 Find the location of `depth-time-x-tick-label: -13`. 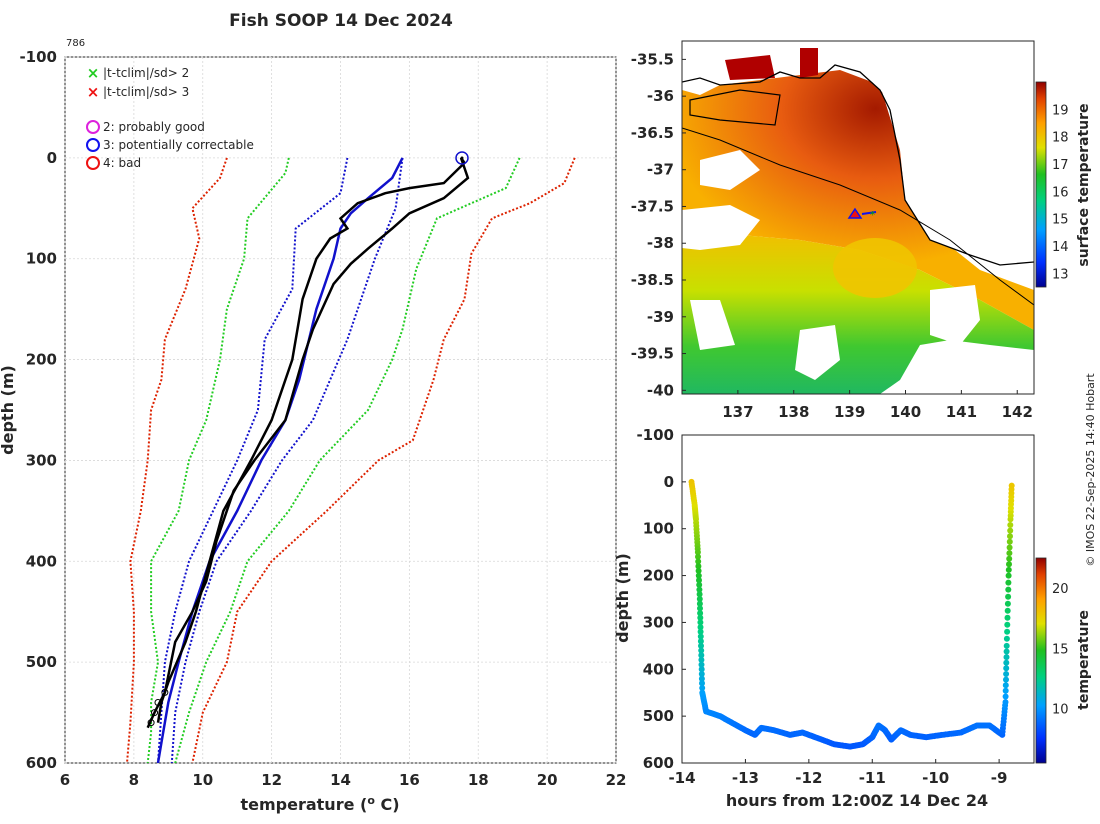

depth-time-x-tick-label: -13 is located at coordinates (745, 778).